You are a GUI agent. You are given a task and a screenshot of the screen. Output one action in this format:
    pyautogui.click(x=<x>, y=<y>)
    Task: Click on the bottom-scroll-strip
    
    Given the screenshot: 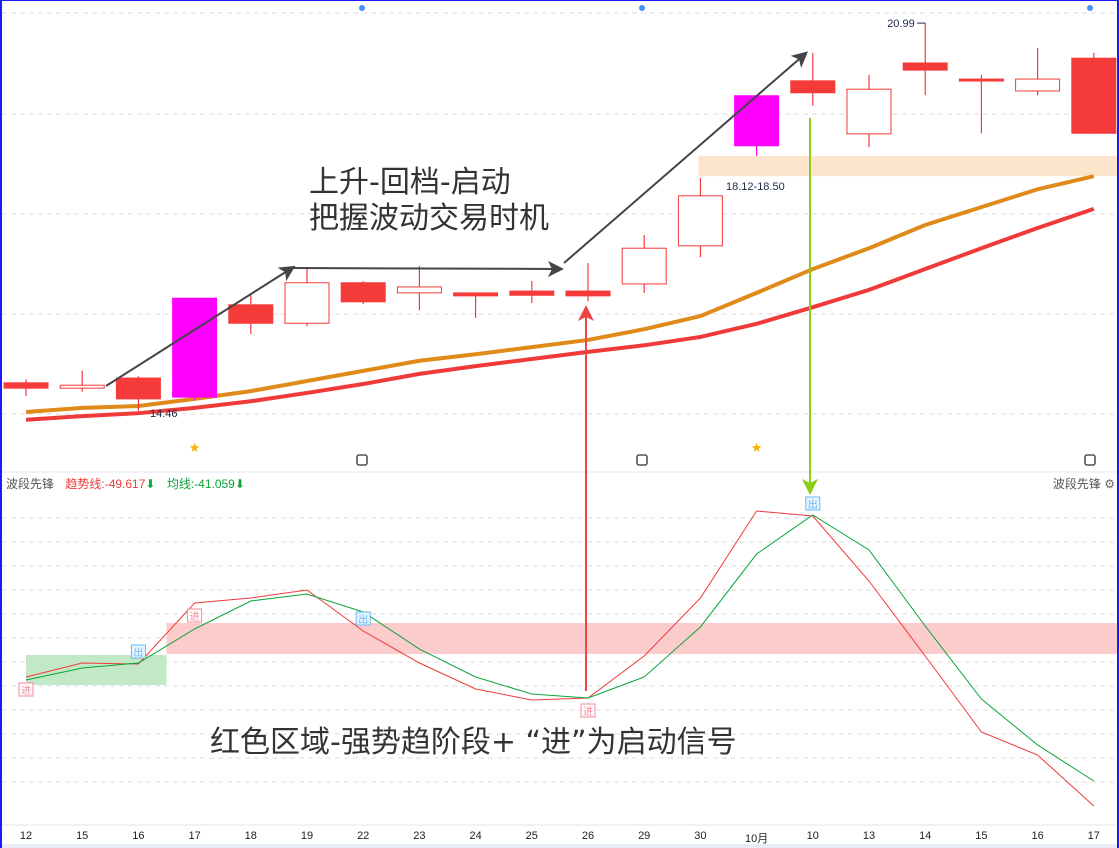 What is the action you would take?
    pyautogui.click(x=559, y=846)
    